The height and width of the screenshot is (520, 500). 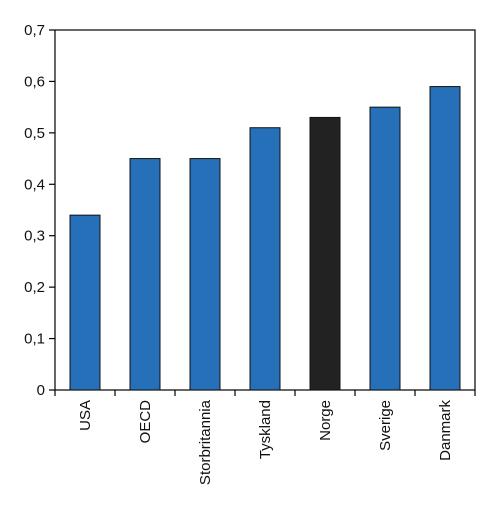 What do you see at coordinates (34, 236) in the screenshot?
I see `y-tick-label: 0,3` at bounding box center [34, 236].